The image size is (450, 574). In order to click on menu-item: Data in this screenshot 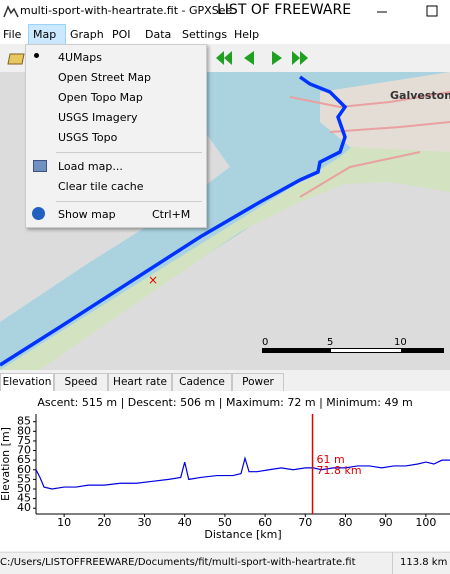, I will do `click(158, 34)`.